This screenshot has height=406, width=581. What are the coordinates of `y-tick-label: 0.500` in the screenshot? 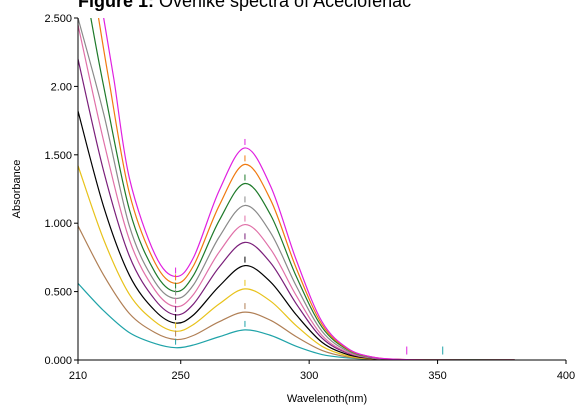 It's located at (58, 293).